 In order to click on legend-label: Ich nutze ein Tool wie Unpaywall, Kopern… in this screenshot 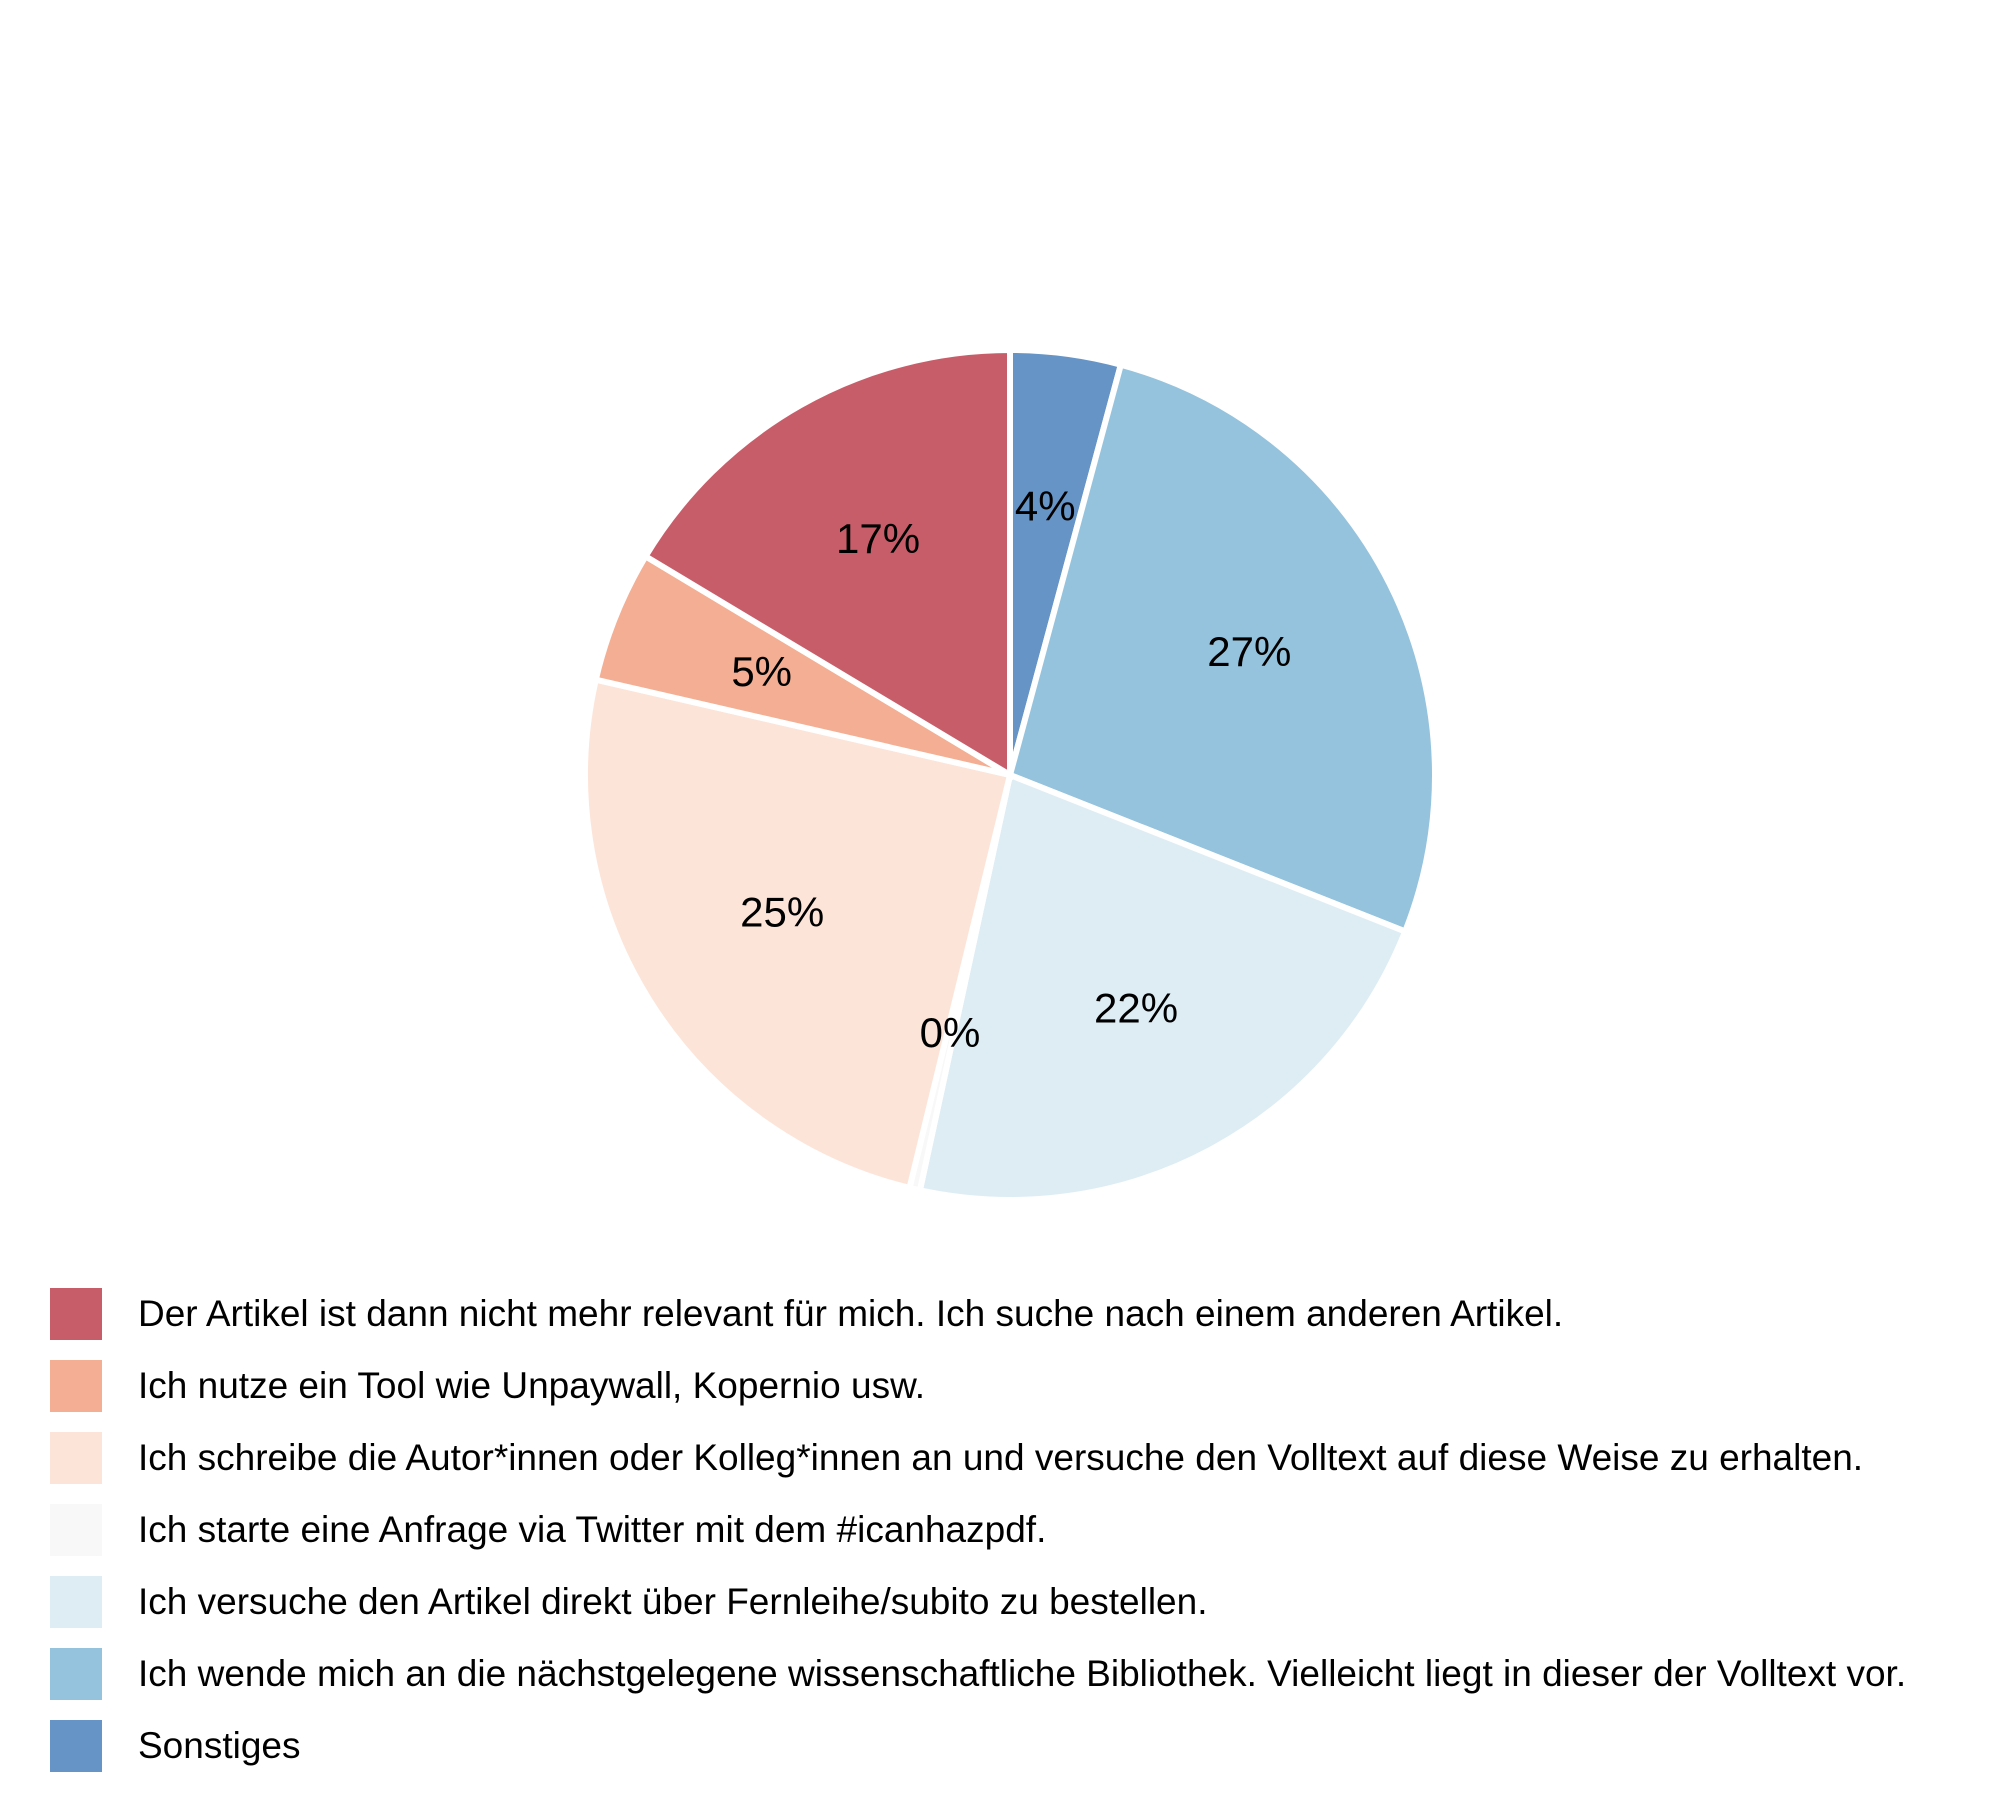, I will do `click(532, 1385)`.